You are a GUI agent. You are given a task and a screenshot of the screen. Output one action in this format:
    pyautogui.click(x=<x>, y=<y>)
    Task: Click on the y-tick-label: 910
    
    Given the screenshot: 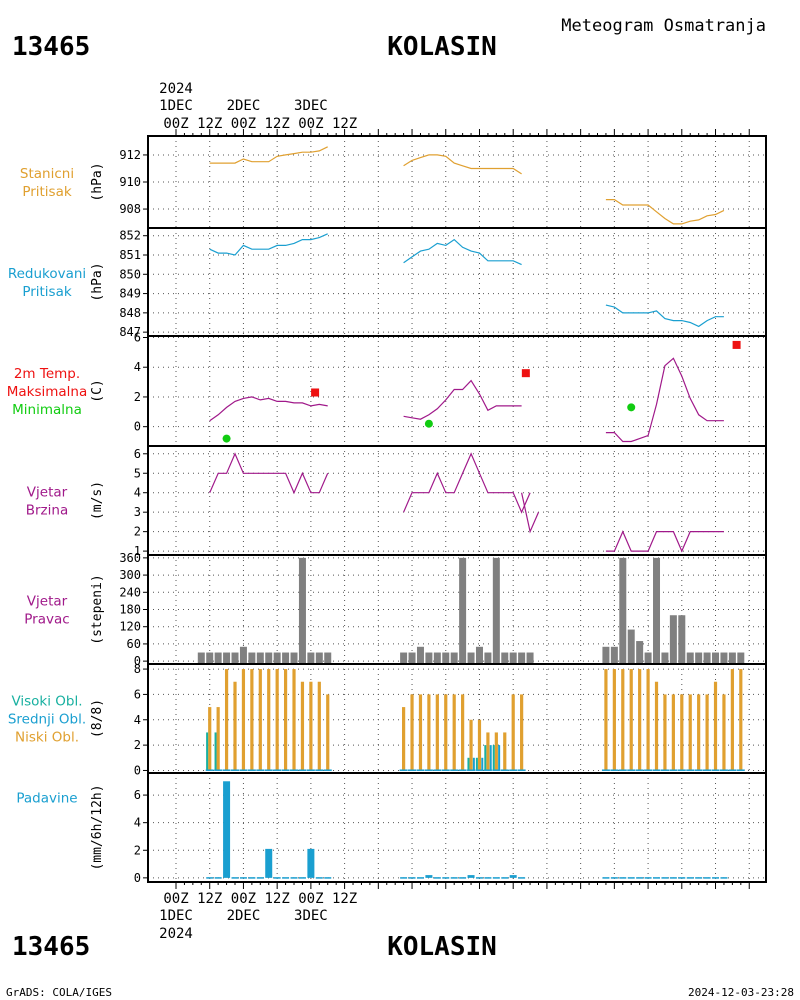 What is the action you would take?
    pyautogui.click(x=130, y=182)
    